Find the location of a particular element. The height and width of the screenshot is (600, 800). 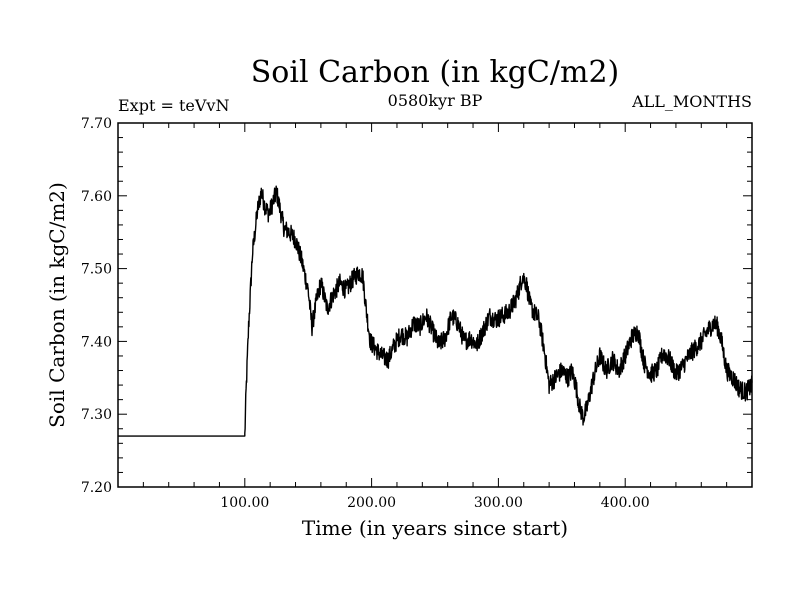

chart-title: Soil Carbon (in kgC/m2) is located at coordinates (435, 72).